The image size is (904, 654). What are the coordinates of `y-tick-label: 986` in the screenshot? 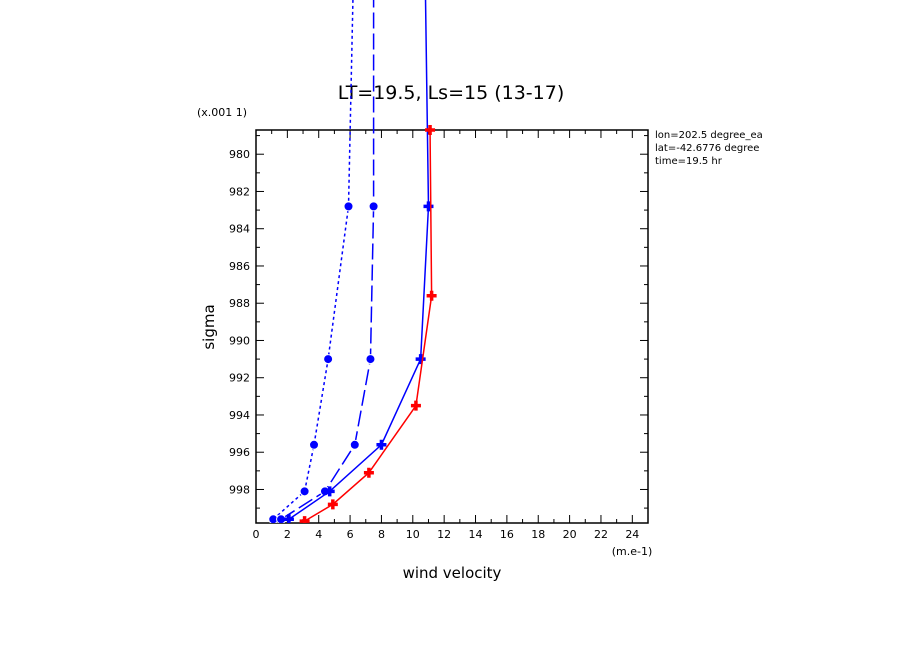 It's located at (239, 266).